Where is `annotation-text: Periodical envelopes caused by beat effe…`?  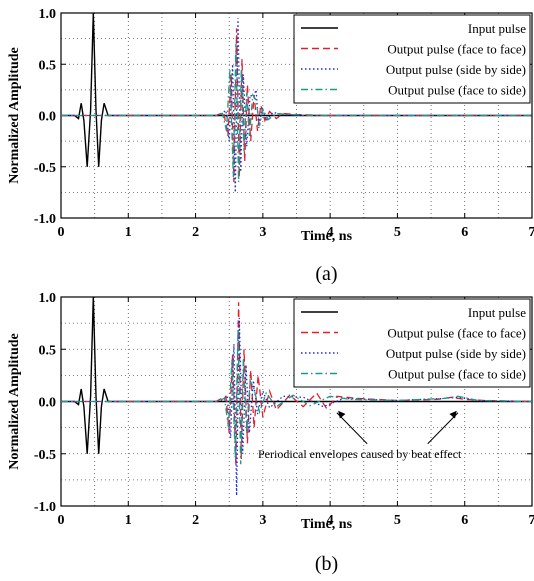 annotation-text: Periodical envelopes caused by beat effe… is located at coordinates (360, 454).